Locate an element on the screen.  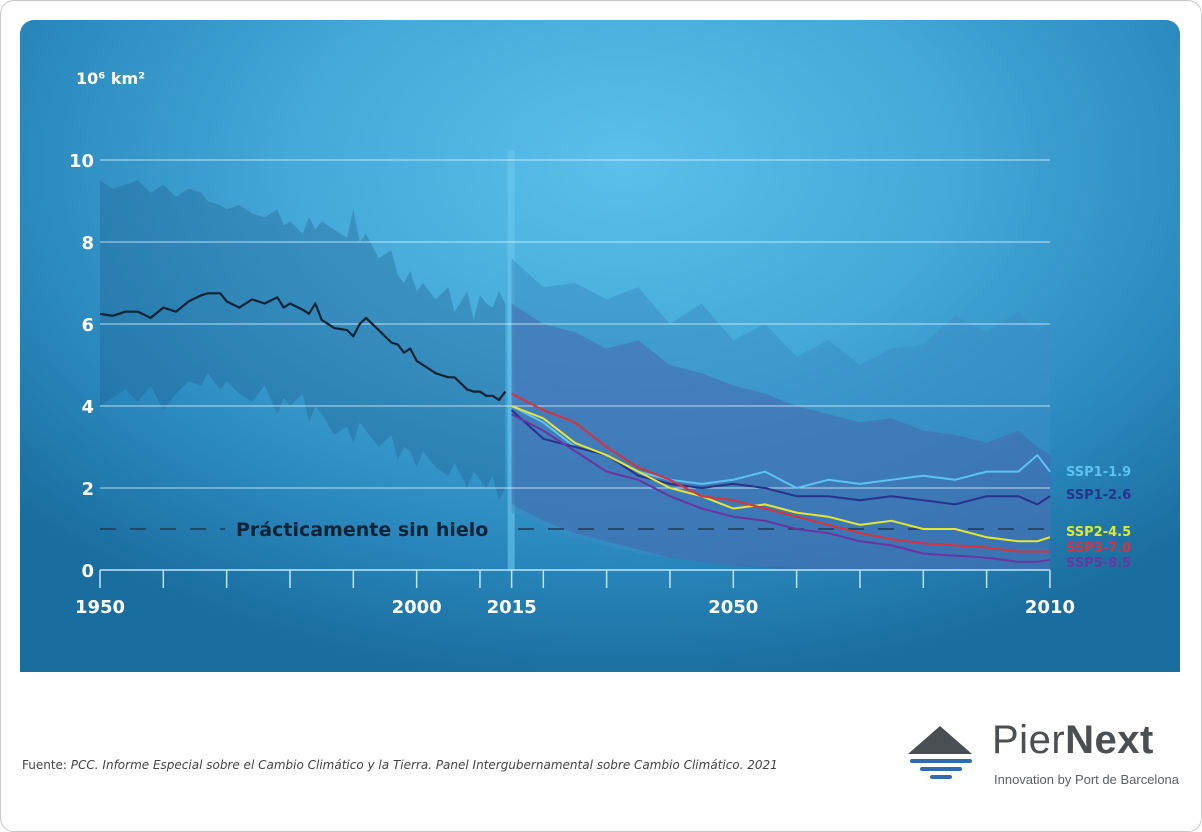
y-tick-label: 4 is located at coordinates (87, 407).